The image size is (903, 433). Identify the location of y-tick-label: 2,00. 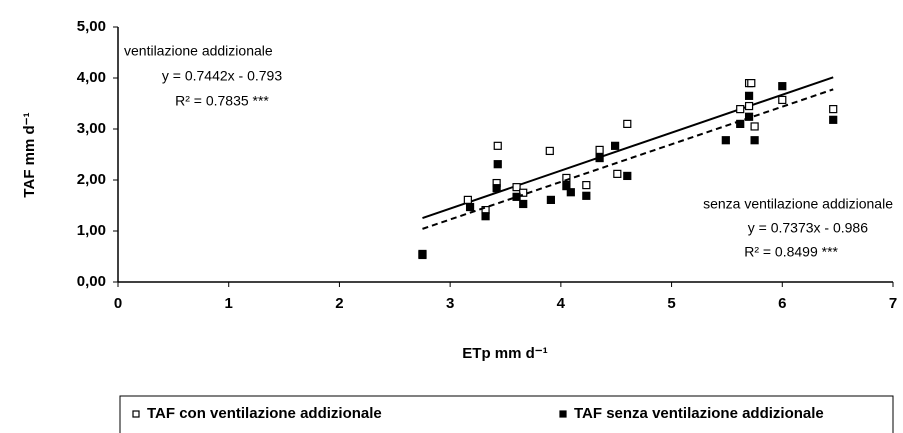
(91, 179).